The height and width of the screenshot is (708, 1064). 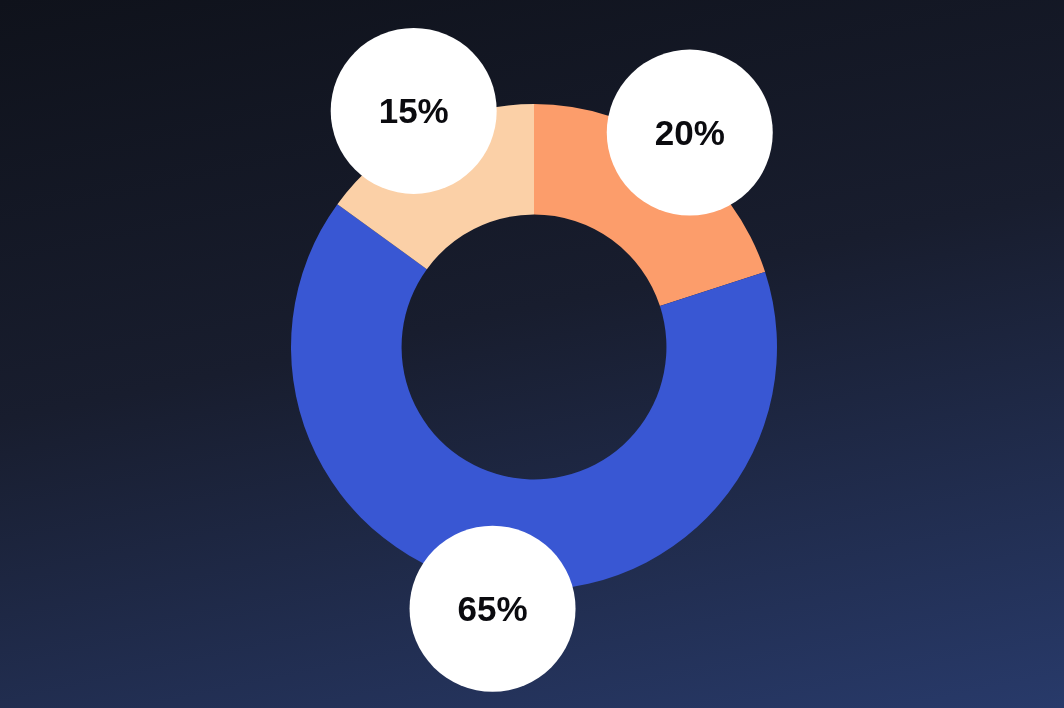 What do you see at coordinates (492, 609) in the screenshot?
I see `data-label: 65%` at bounding box center [492, 609].